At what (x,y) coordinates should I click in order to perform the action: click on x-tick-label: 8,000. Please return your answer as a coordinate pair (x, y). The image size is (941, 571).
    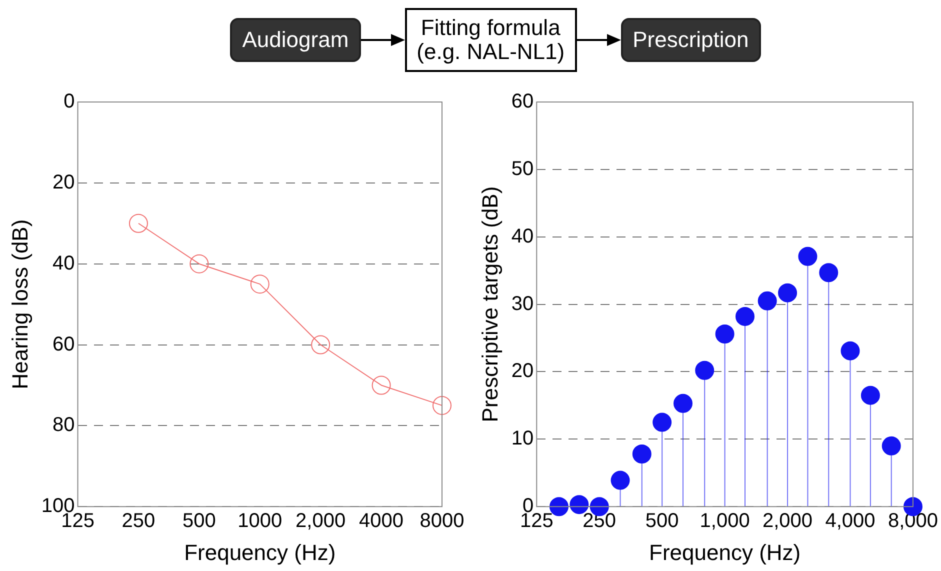
    Looking at the image, I should click on (913, 521).